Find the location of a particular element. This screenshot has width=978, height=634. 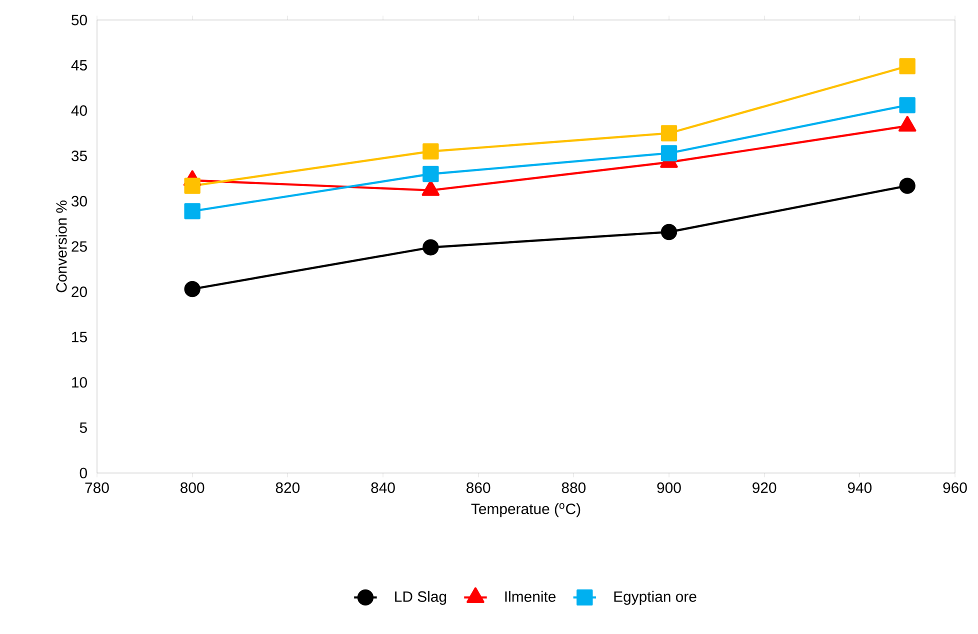

x-tick-label: 880 is located at coordinates (574, 488).